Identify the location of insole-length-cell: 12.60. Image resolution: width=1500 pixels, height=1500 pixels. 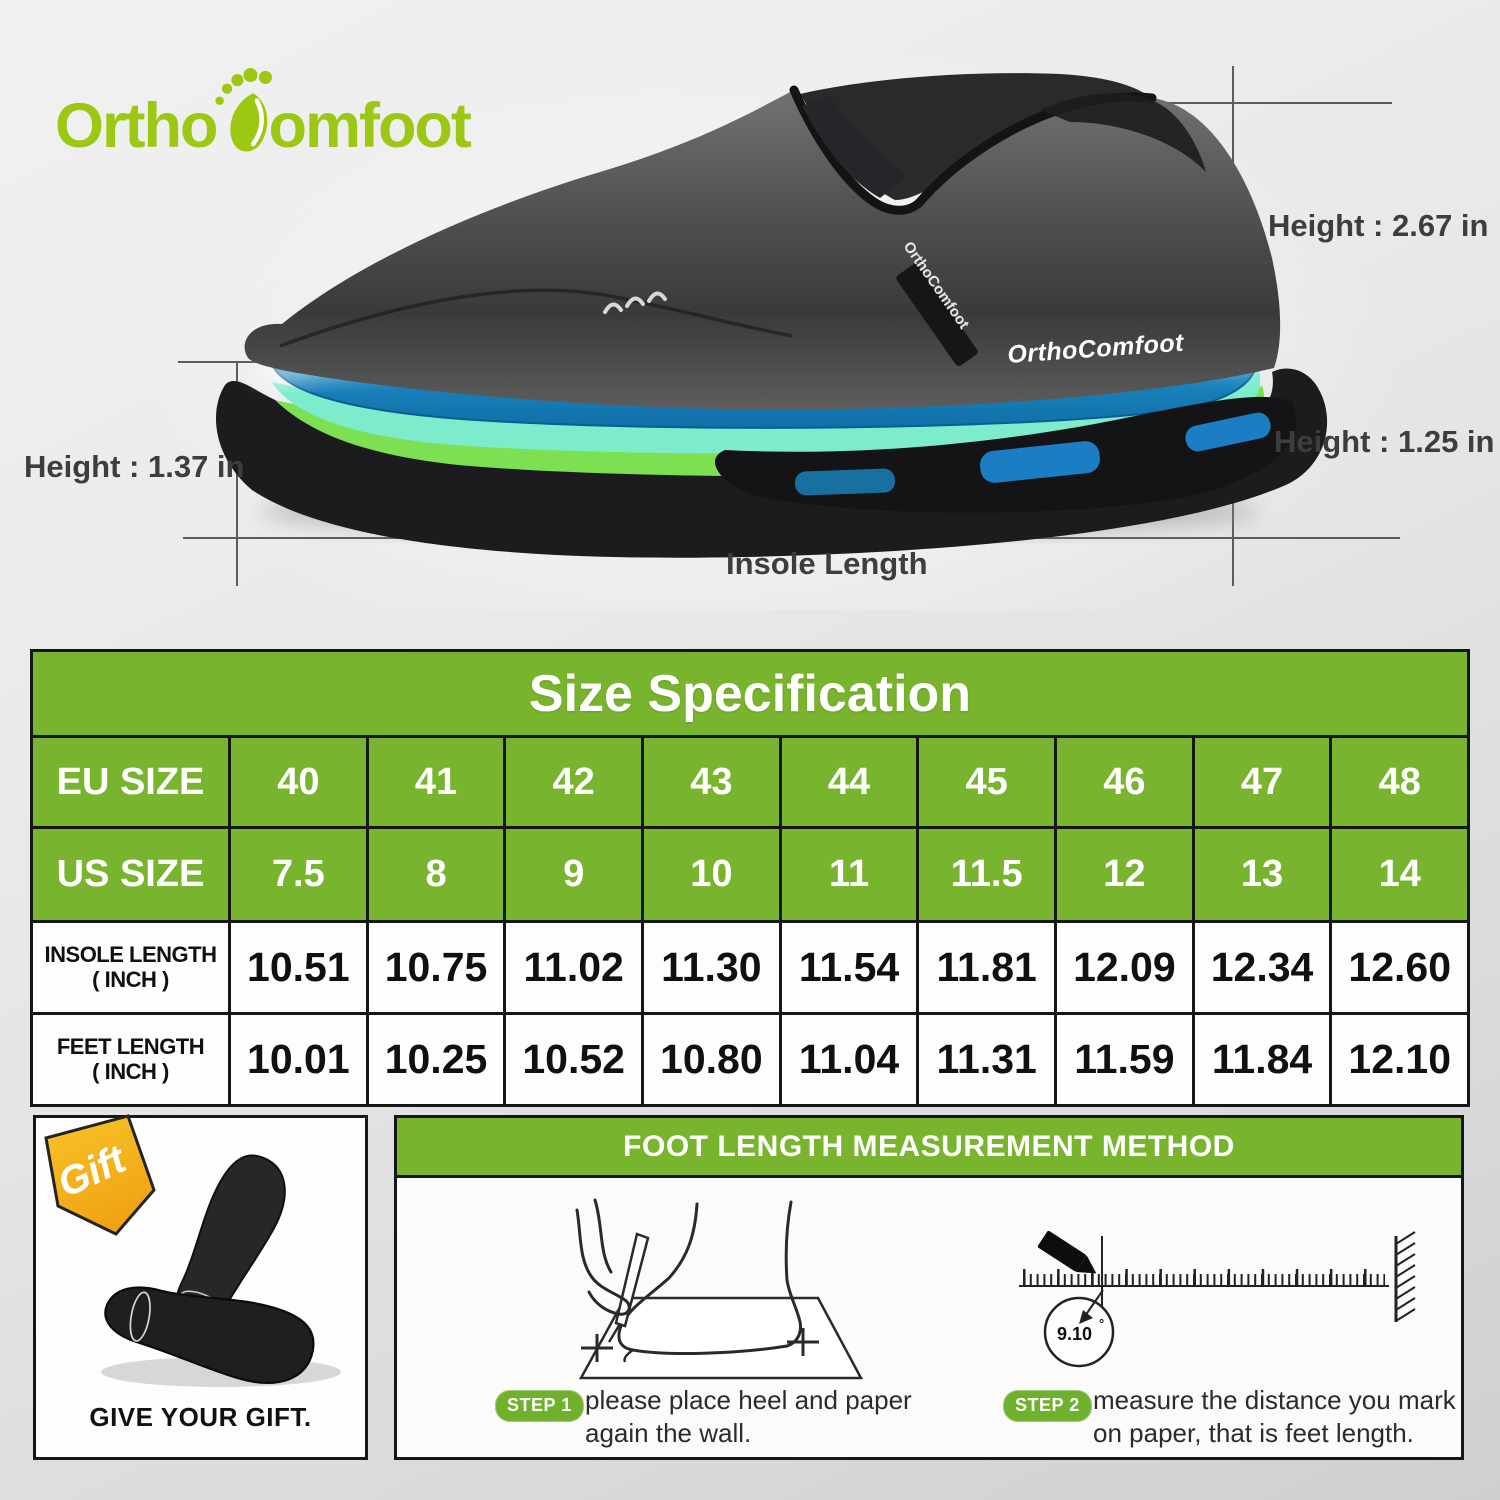
(1400, 967).